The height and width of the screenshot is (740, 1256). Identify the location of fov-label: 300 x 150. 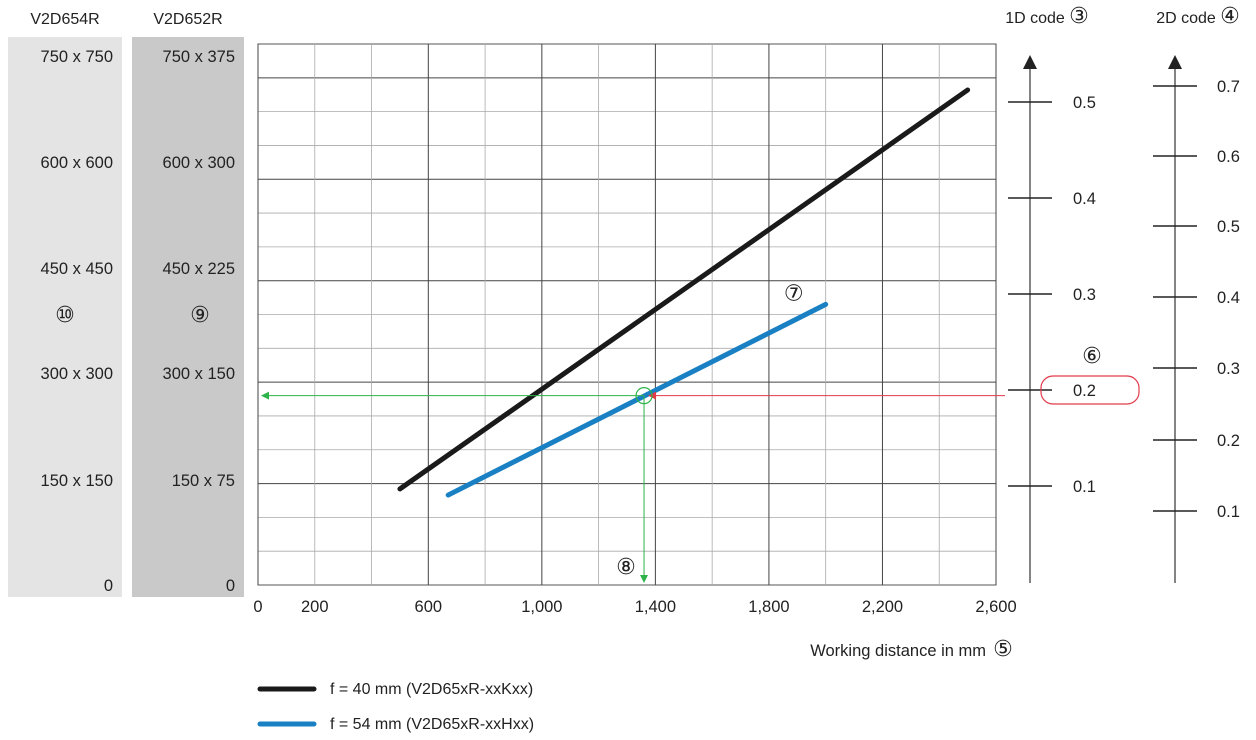
(199, 374).